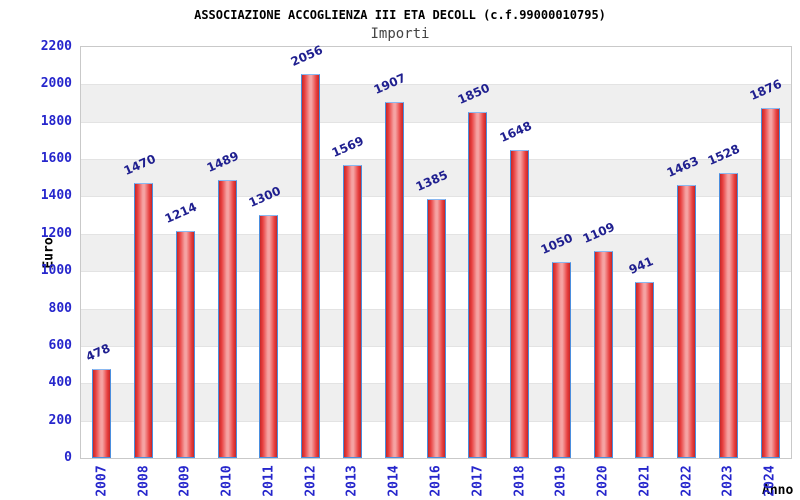 Image resolution: width=800 pixels, height=500 pixels. Describe the element at coordinates (478, 285) in the screenshot. I see `bar-2017` at that location.